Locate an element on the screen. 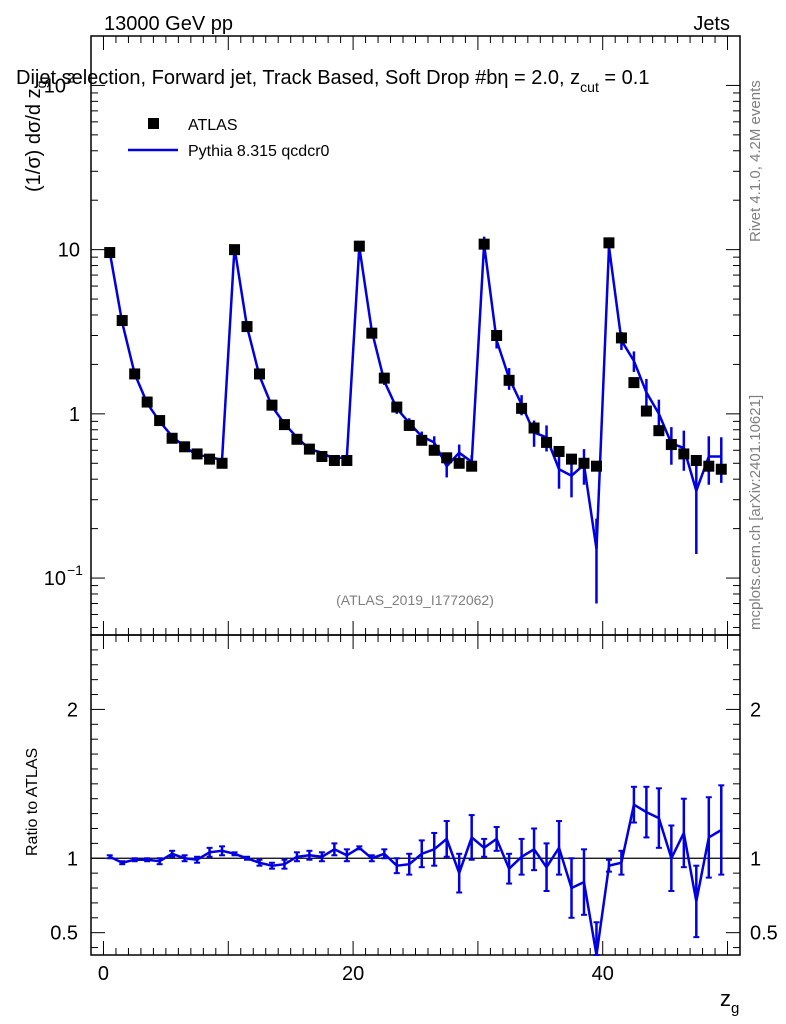  x-tick-label: 20 is located at coordinates (353, 974).